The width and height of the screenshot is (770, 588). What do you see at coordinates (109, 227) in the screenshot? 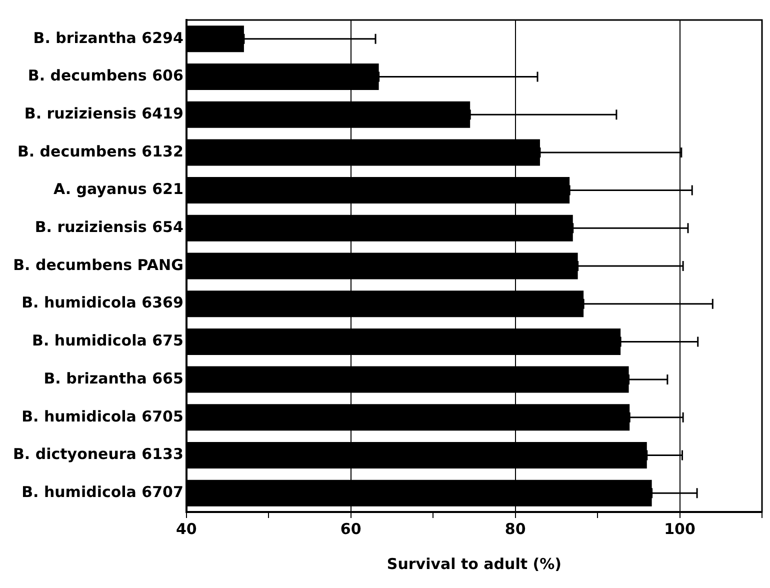
I see `y-tick-label: B. ruziziensis 654` at bounding box center [109, 227].